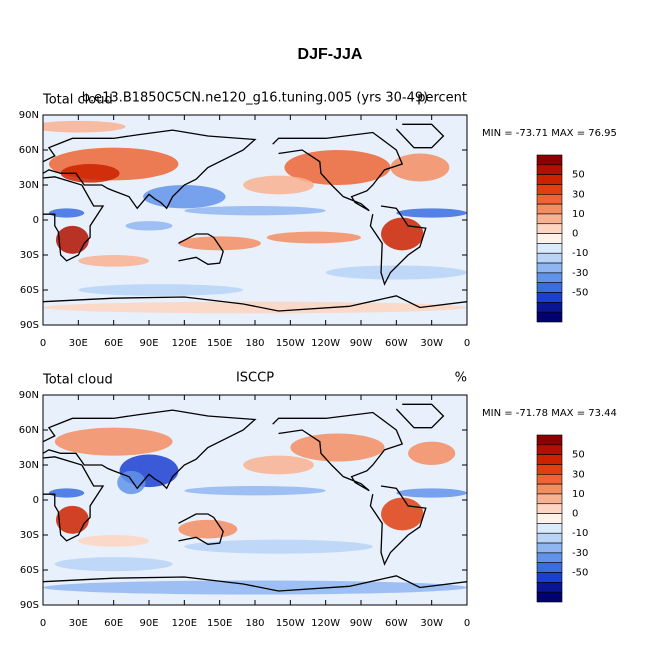 This screenshot has height=660, width=661. I want to click on stats: MIN = -73.71 MAX = 76.95, so click(549, 133).